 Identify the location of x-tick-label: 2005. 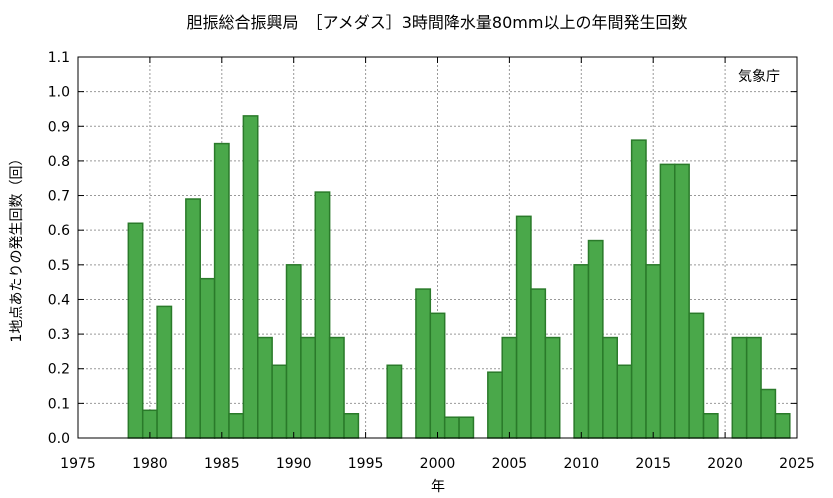
(510, 464).